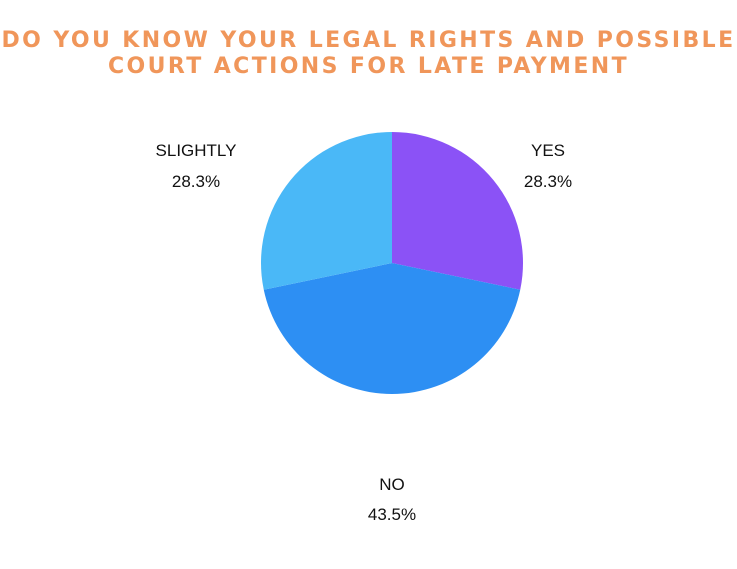  What do you see at coordinates (196, 181) in the screenshot?
I see `slice-value-slightly: 28.3%` at bounding box center [196, 181].